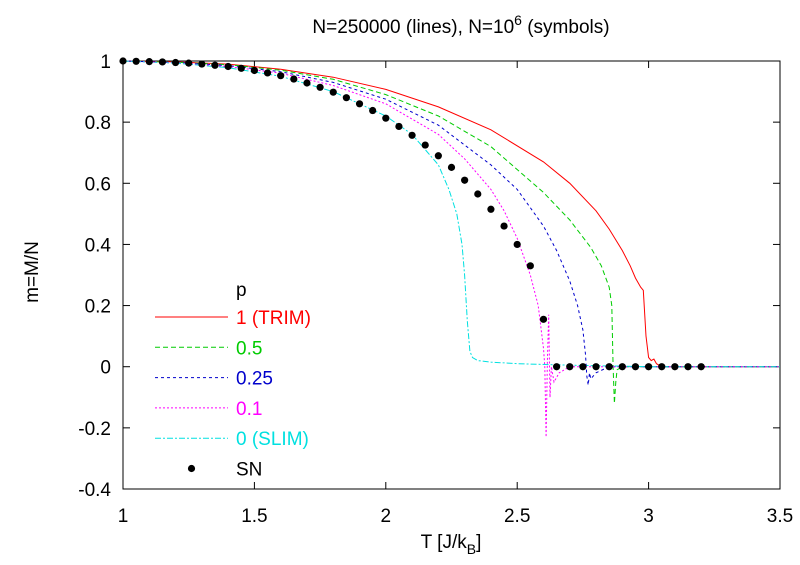 This screenshot has height=565, width=800. I want to click on y-tick-label: -0.2, so click(94, 429).